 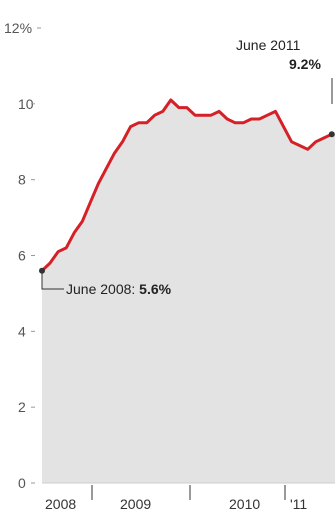 I want to click on x-tick-label: 2009, so click(x=135, y=504).